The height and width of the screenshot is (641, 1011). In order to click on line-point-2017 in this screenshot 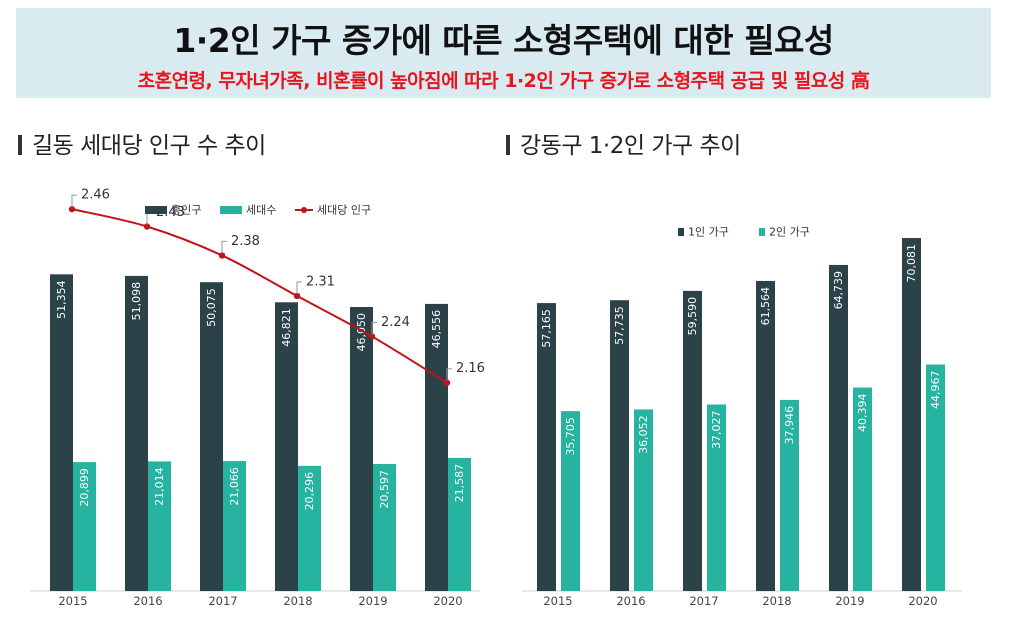, I will do `click(222, 255)`.